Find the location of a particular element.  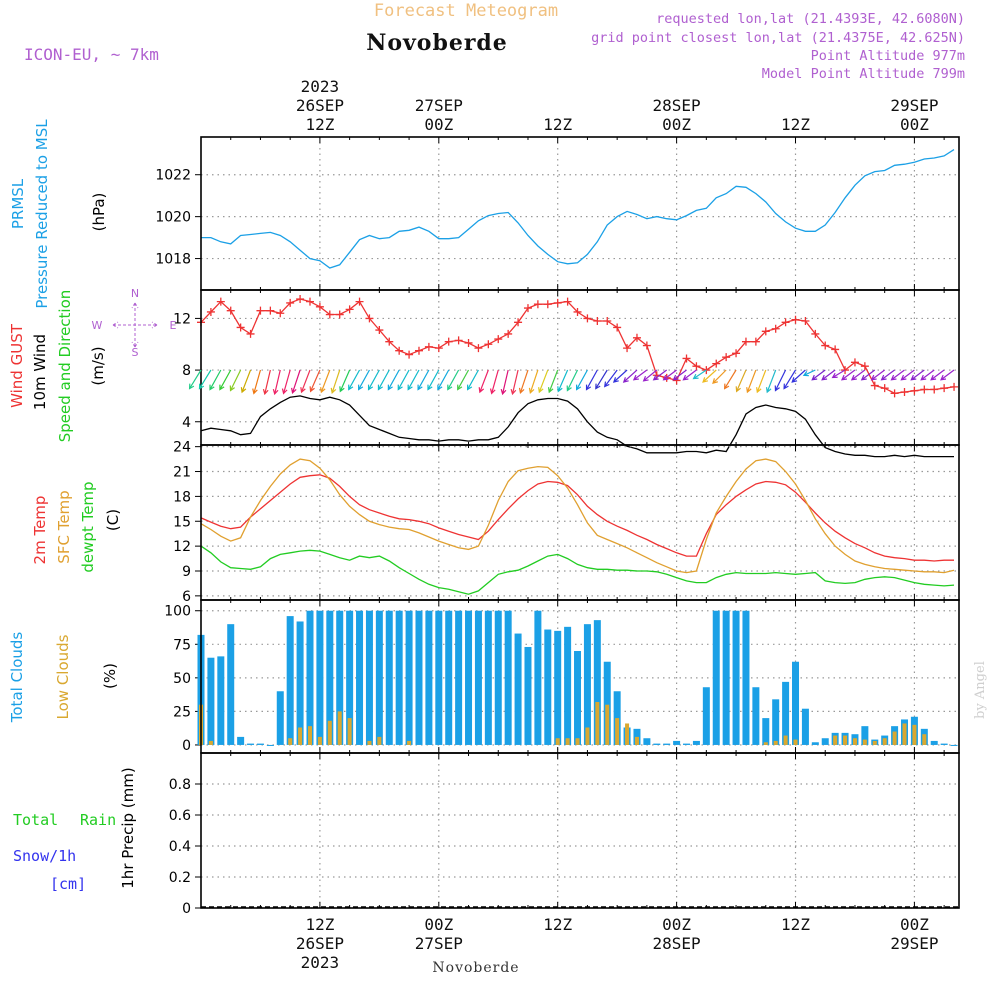

compass-cross is located at coordinates (135, 325).